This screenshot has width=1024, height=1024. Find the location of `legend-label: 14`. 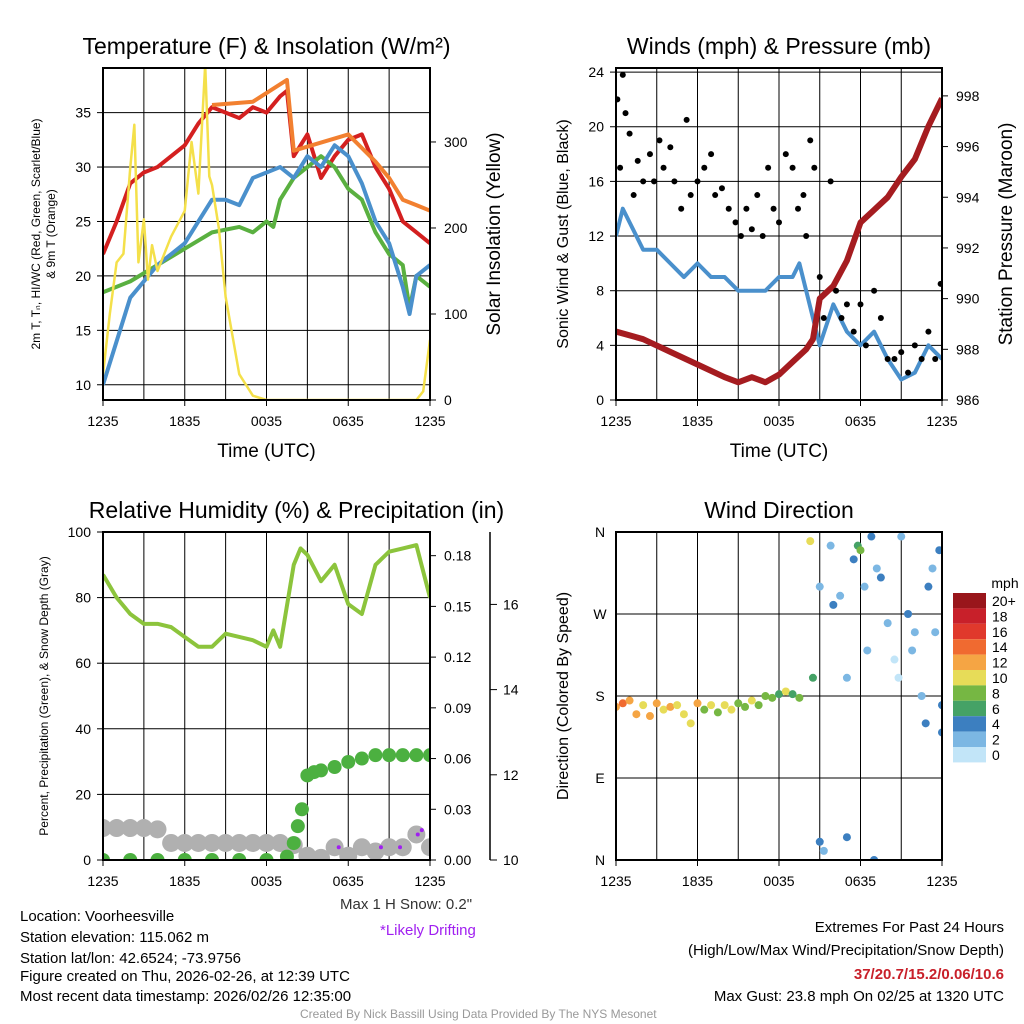

legend-label: 14 is located at coordinates (1000, 647).